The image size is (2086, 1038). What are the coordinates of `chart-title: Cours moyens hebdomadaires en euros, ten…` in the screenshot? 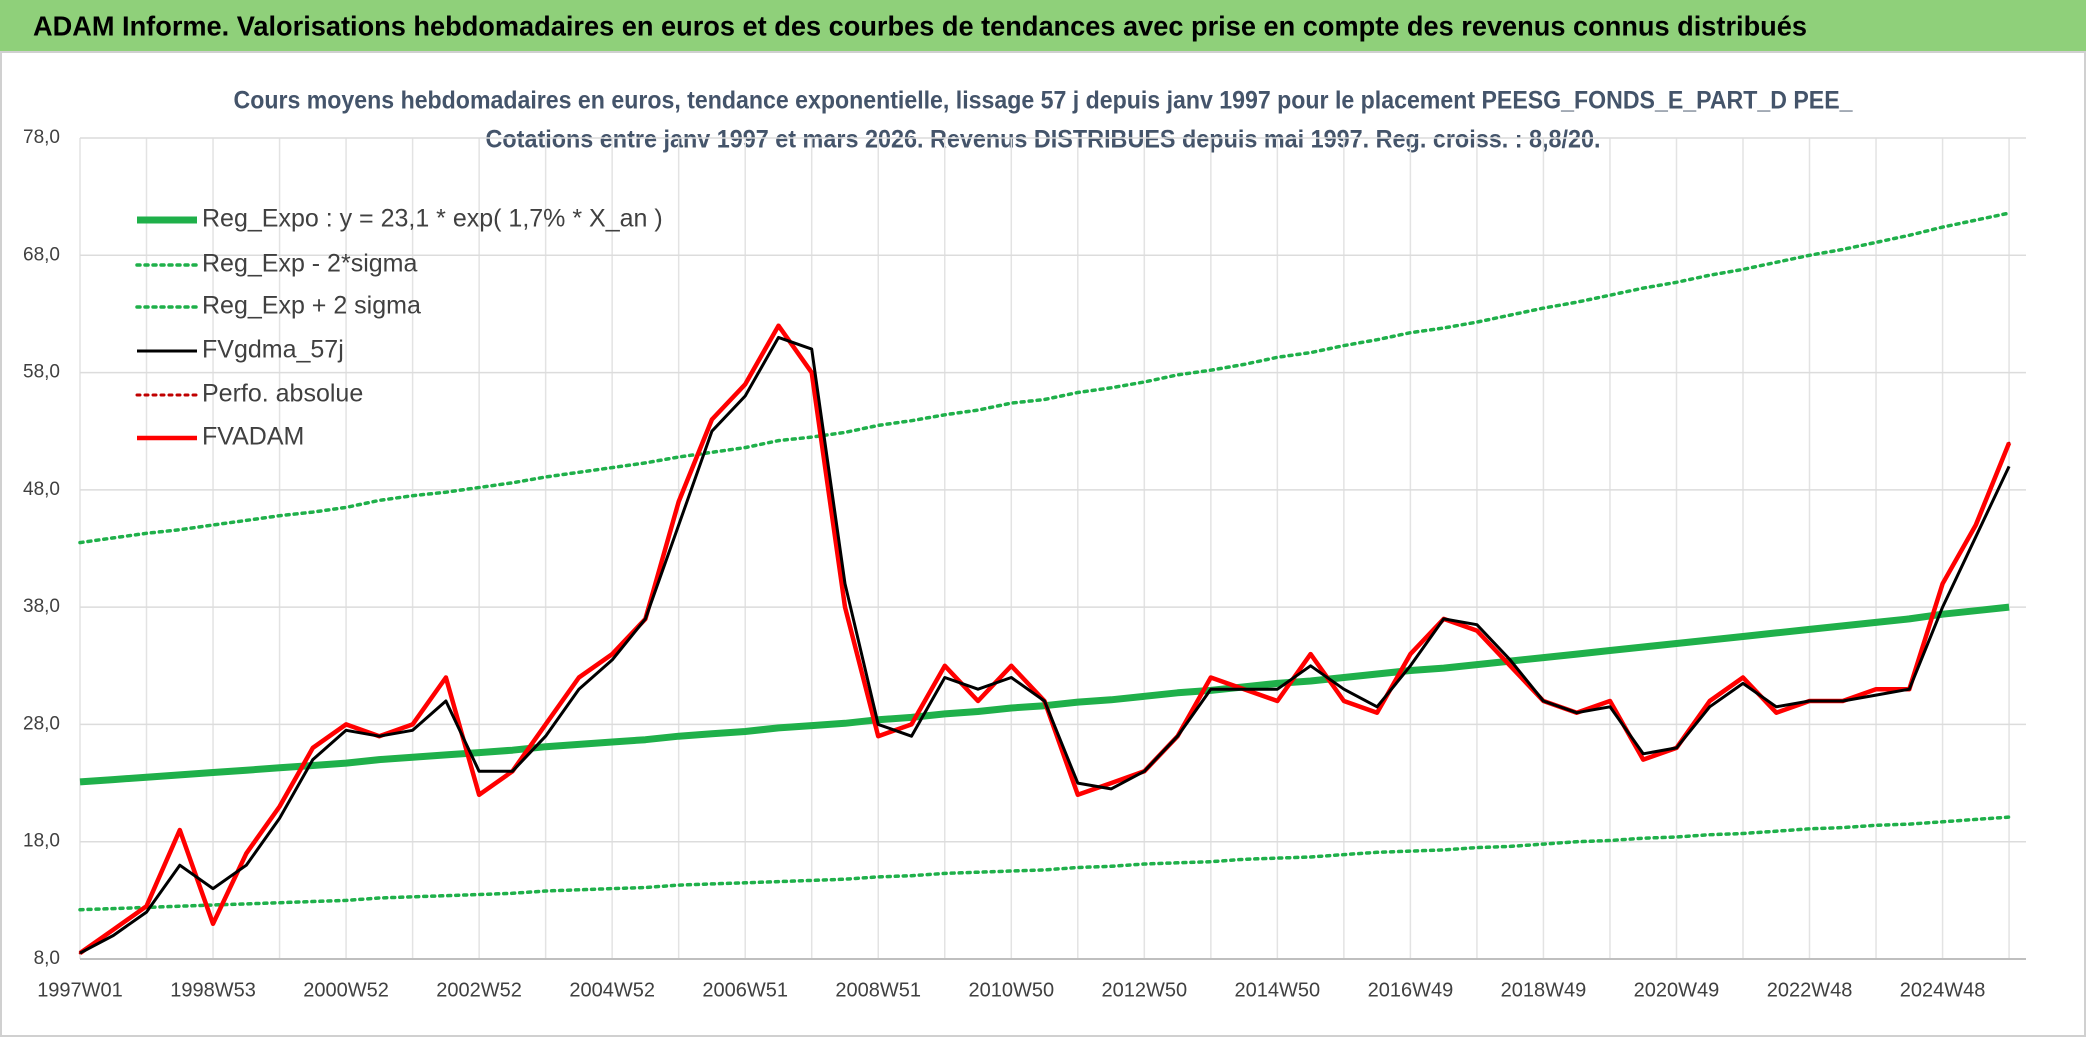 It's located at (1044, 101).